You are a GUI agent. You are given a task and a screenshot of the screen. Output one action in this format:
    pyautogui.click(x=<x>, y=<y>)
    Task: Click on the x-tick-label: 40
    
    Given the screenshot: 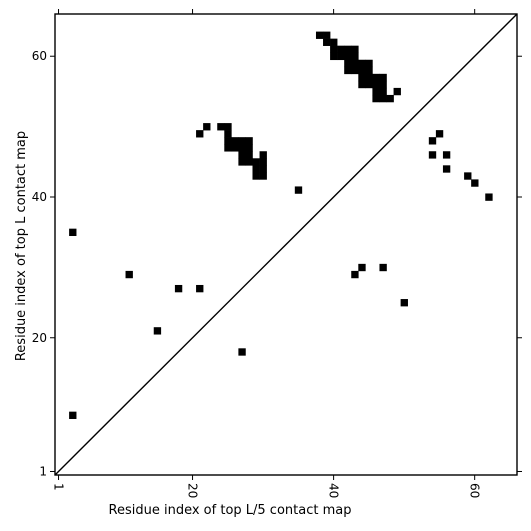 What is the action you would take?
    pyautogui.click(x=334, y=490)
    